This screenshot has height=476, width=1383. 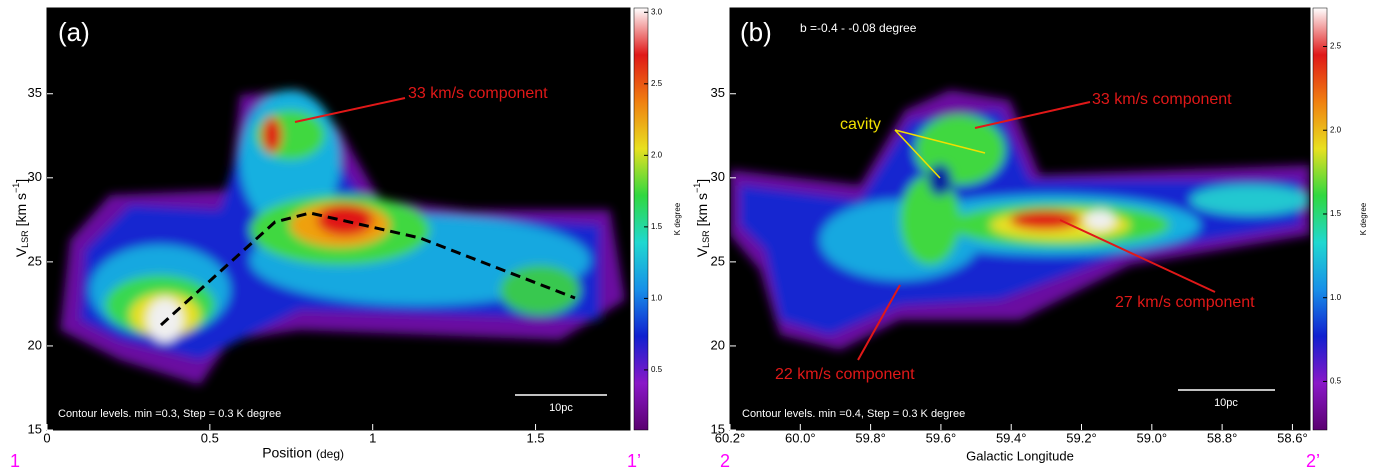 What do you see at coordinates (367, 269) in the screenshot?
I see `velocity-track` at bounding box center [367, 269].